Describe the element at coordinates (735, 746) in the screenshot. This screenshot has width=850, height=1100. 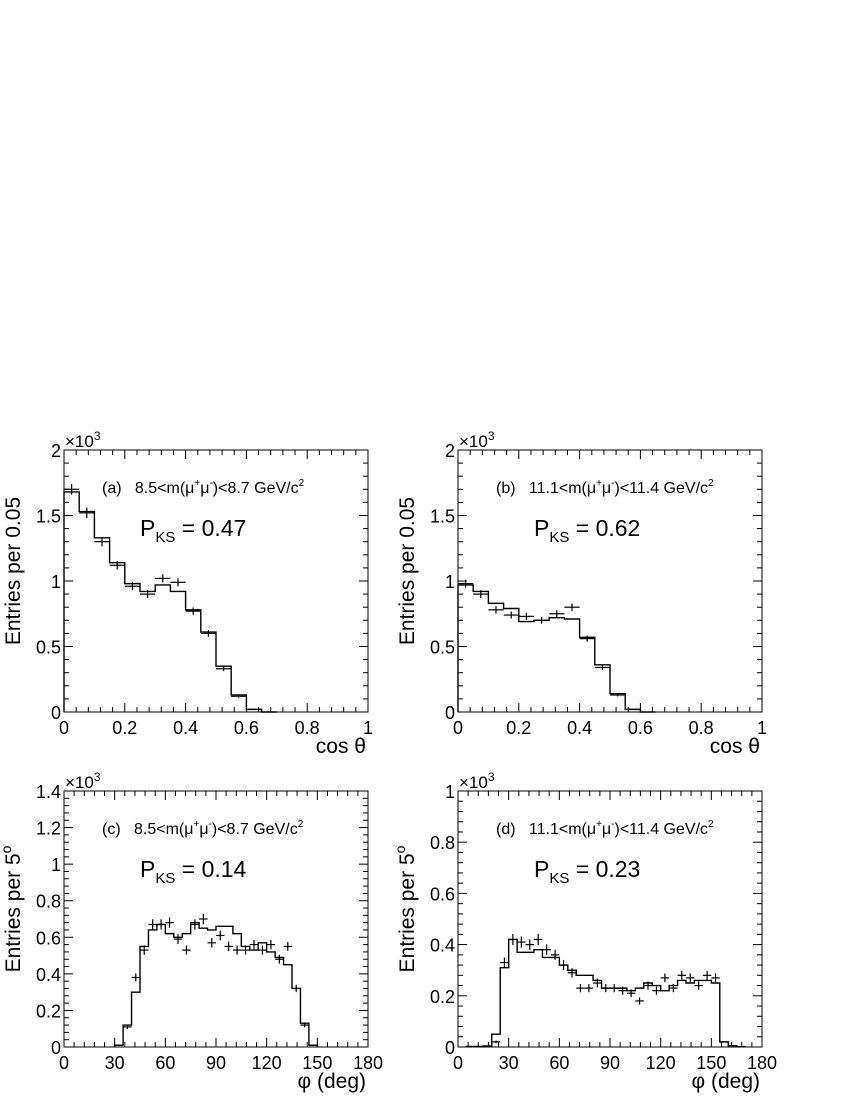
I see `x-axis-label: cos θ` at that location.